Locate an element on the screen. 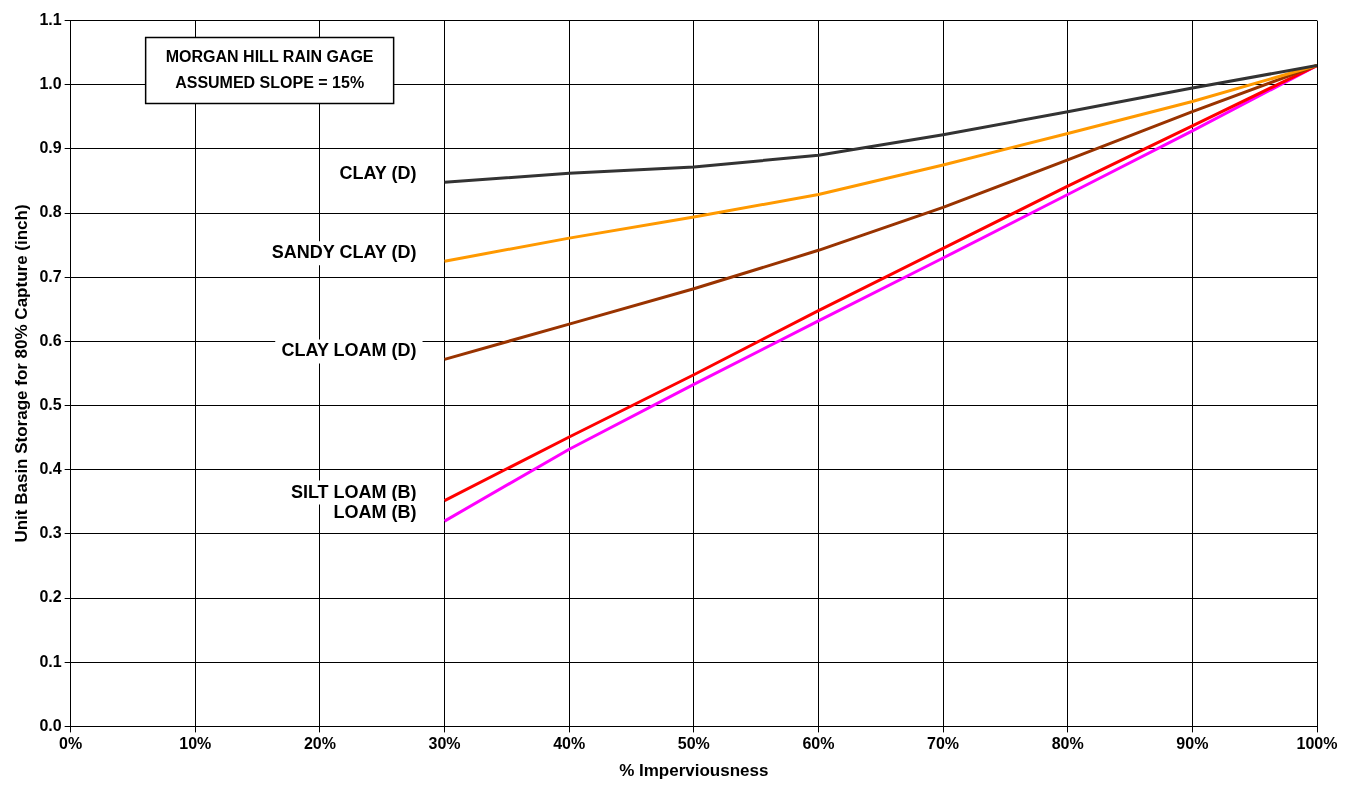  annotation: ASSUMED SLOPE = 15% is located at coordinates (270, 83).